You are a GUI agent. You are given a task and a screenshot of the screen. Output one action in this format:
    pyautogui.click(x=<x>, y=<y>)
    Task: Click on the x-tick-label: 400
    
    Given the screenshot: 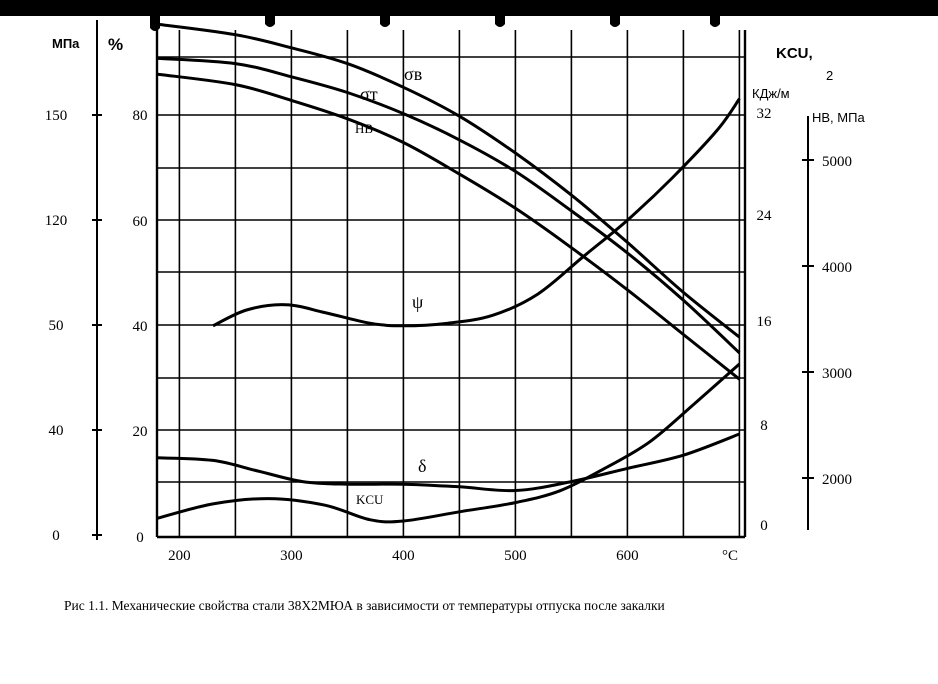 What is the action you would take?
    pyautogui.click(x=403, y=556)
    